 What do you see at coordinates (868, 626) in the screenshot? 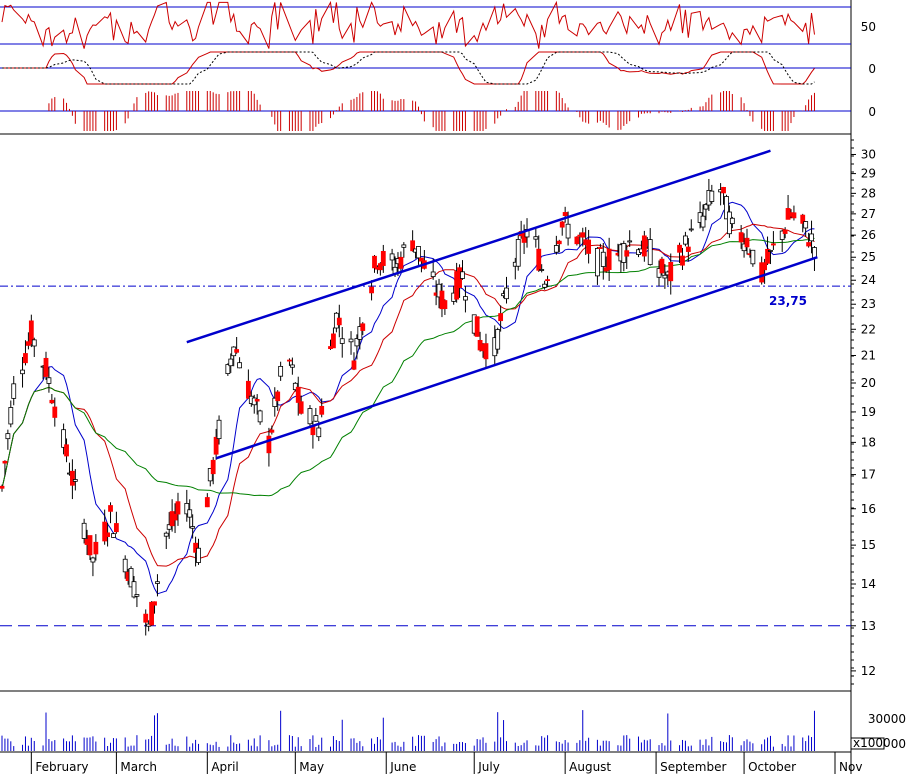
I see `price-tick-label: 13` at bounding box center [868, 626].